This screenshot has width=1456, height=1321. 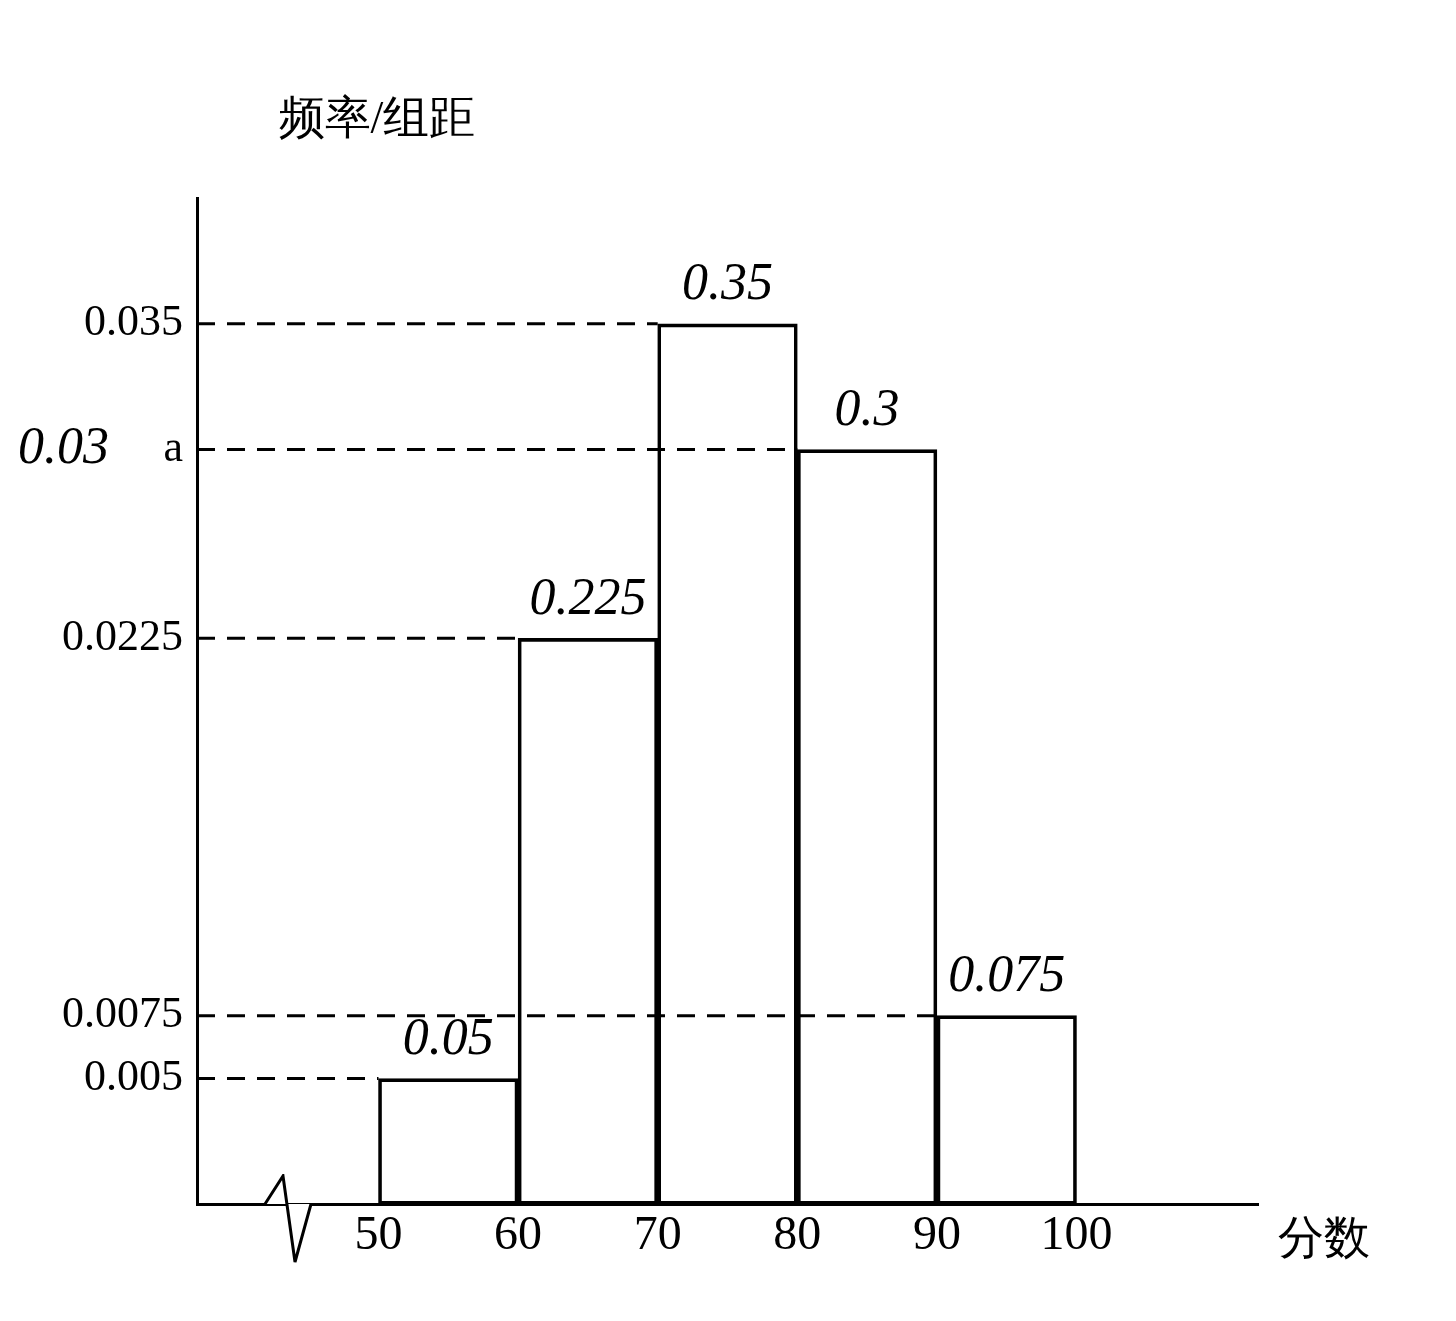 I want to click on x-tick-label: 80, so click(x=797, y=1232).